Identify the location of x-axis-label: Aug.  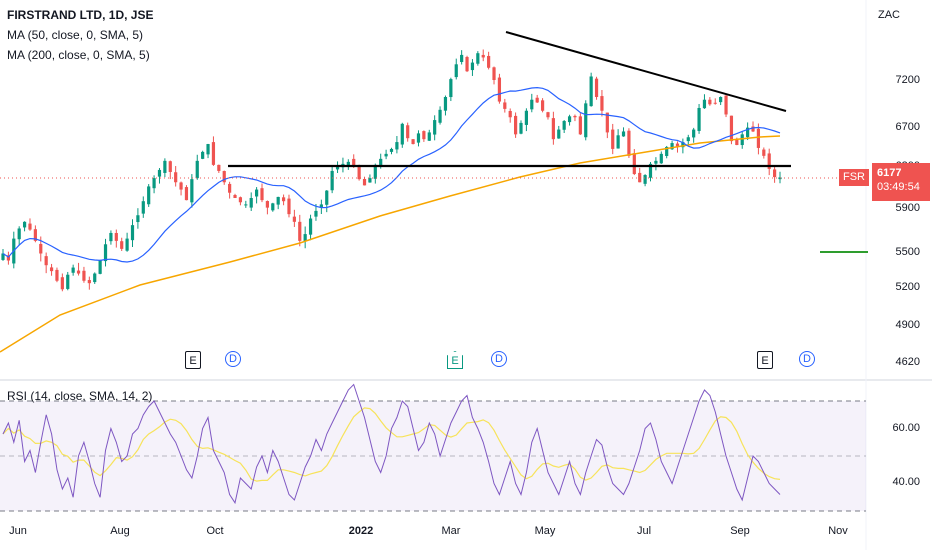
(120, 531).